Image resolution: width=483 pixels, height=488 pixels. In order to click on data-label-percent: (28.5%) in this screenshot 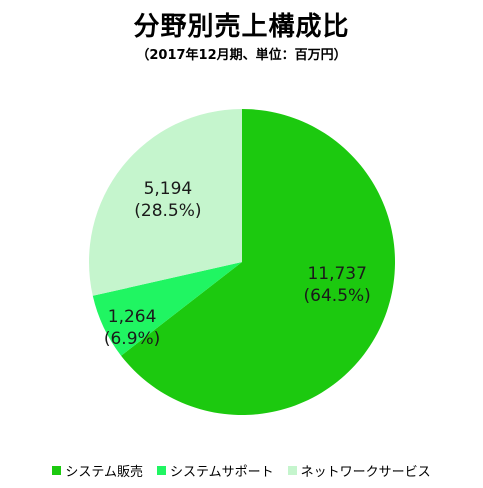, I will do `click(167, 211)`.